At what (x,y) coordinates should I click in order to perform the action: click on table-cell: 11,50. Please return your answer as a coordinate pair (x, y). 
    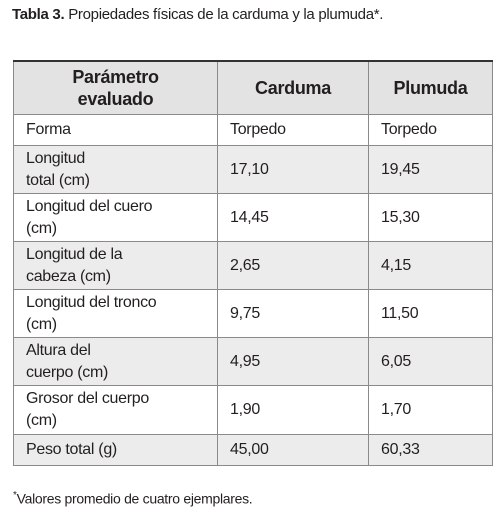
    Looking at the image, I should click on (430, 313).